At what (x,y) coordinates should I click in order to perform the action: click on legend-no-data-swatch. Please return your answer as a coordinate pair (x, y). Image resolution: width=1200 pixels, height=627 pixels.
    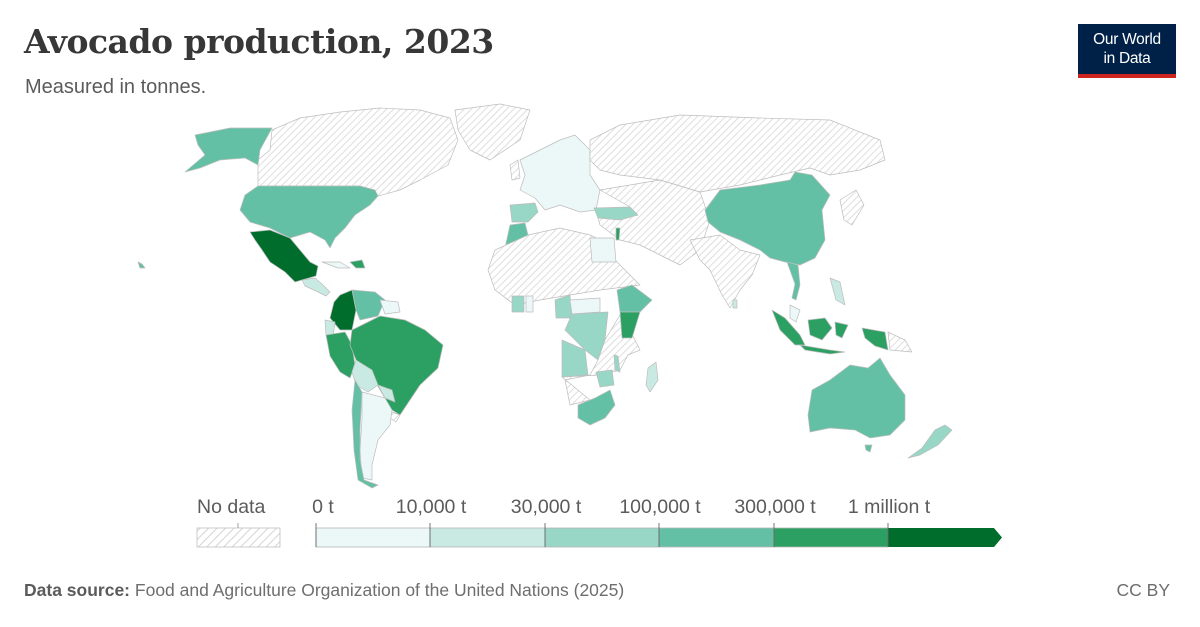
    Looking at the image, I should click on (238, 537).